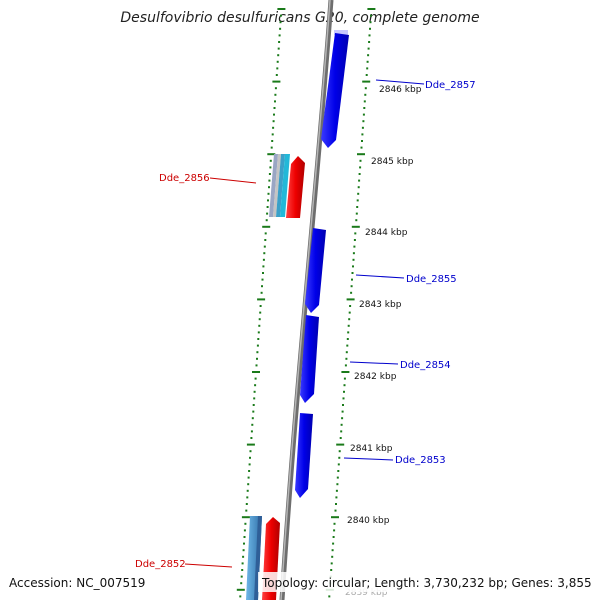 Image resolution: width=600 pixels, height=600 pixels. What do you see at coordinates (431, 279) in the screenshot?
I see `gene-label-dde-2855: Dde_2855` at bounding box center [431, 279].